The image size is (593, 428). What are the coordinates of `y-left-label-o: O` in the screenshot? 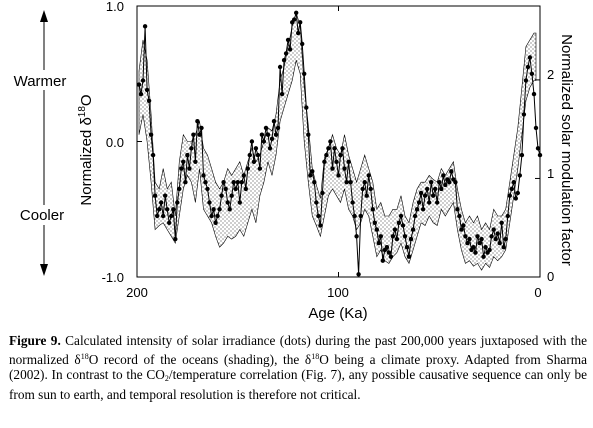 It's located at (86, 100).